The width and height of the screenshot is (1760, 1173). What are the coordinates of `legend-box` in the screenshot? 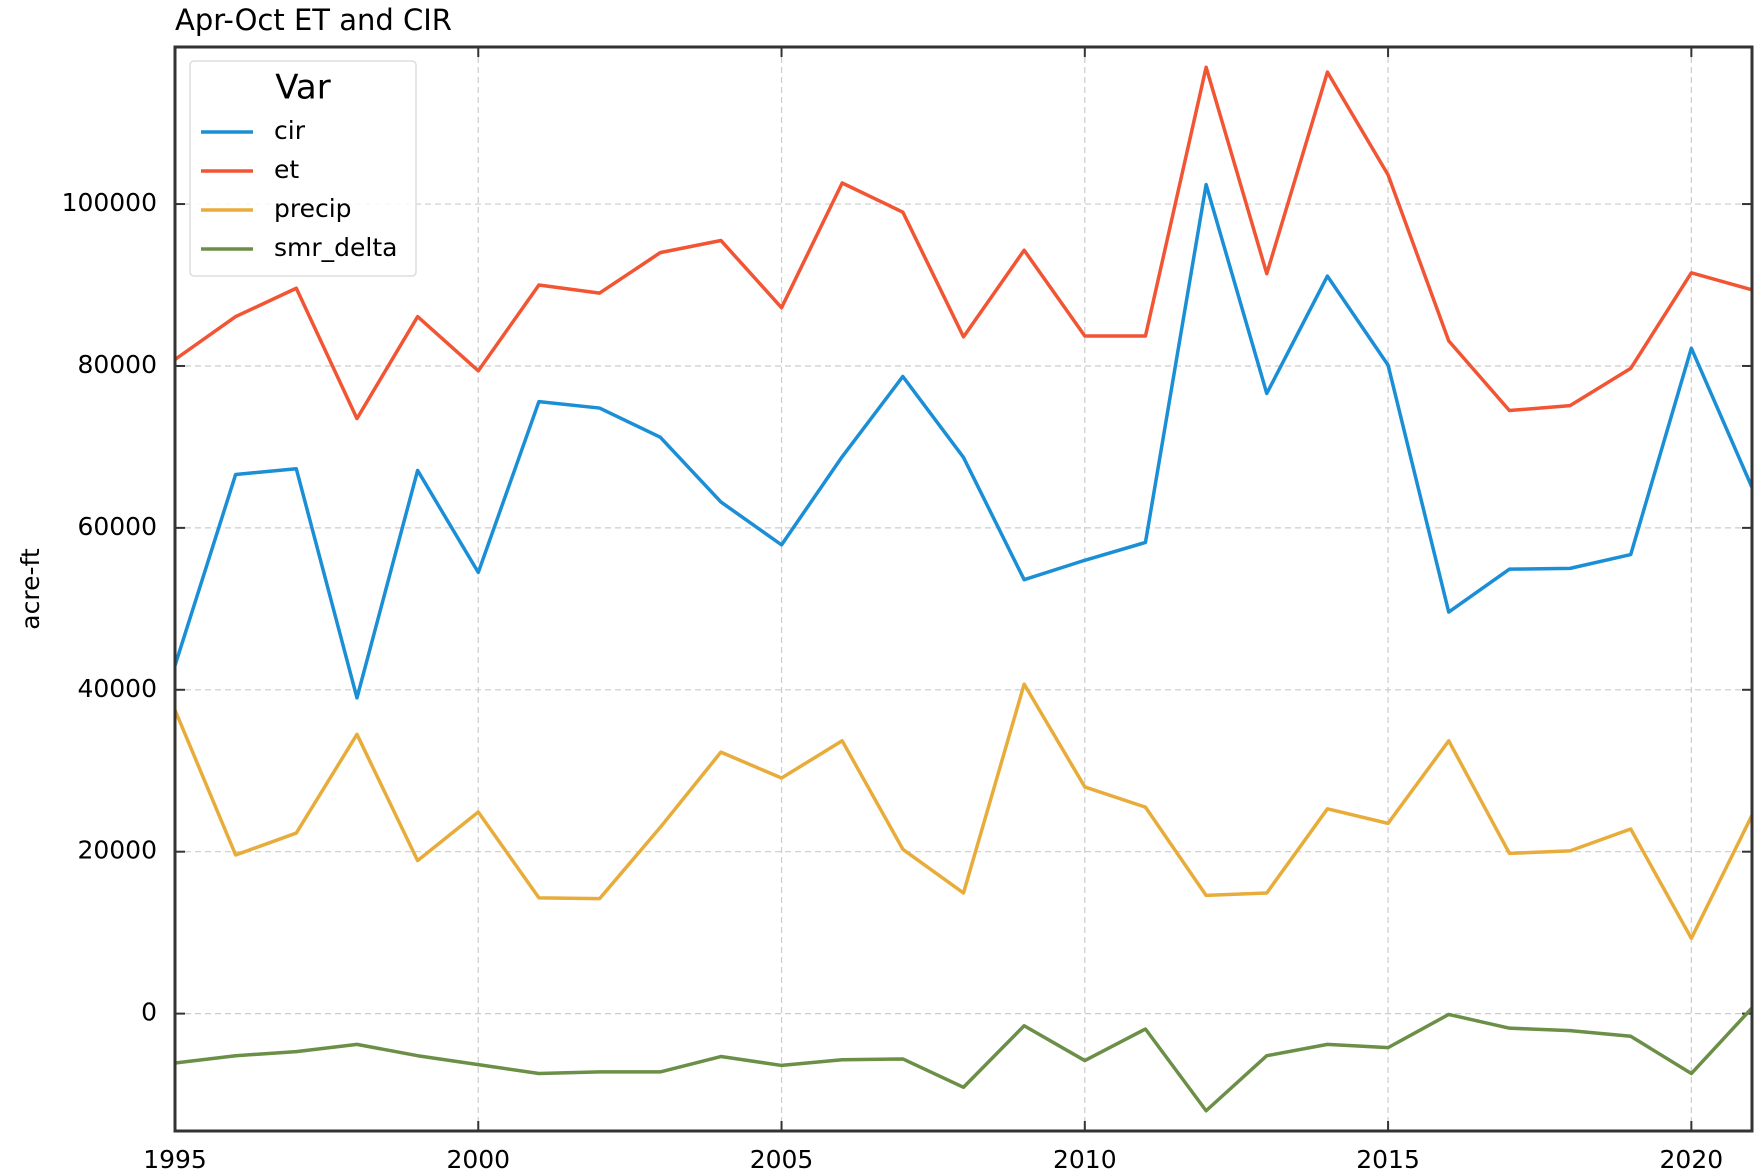 It's located at (303, 168).